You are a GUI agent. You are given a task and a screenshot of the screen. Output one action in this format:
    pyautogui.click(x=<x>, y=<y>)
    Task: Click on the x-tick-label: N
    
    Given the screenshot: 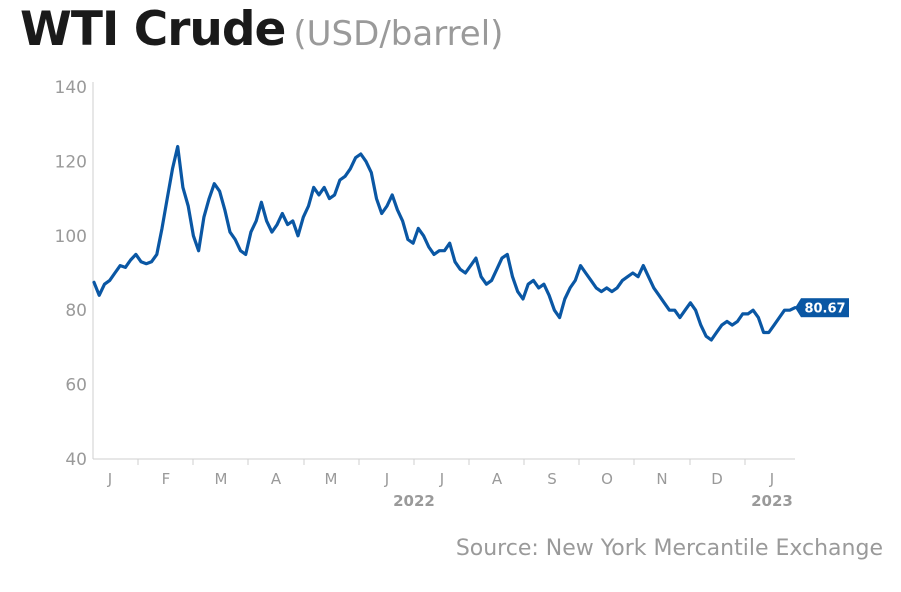 What is the action you would take?
    pyautogui.click(x=661, y=479)
    